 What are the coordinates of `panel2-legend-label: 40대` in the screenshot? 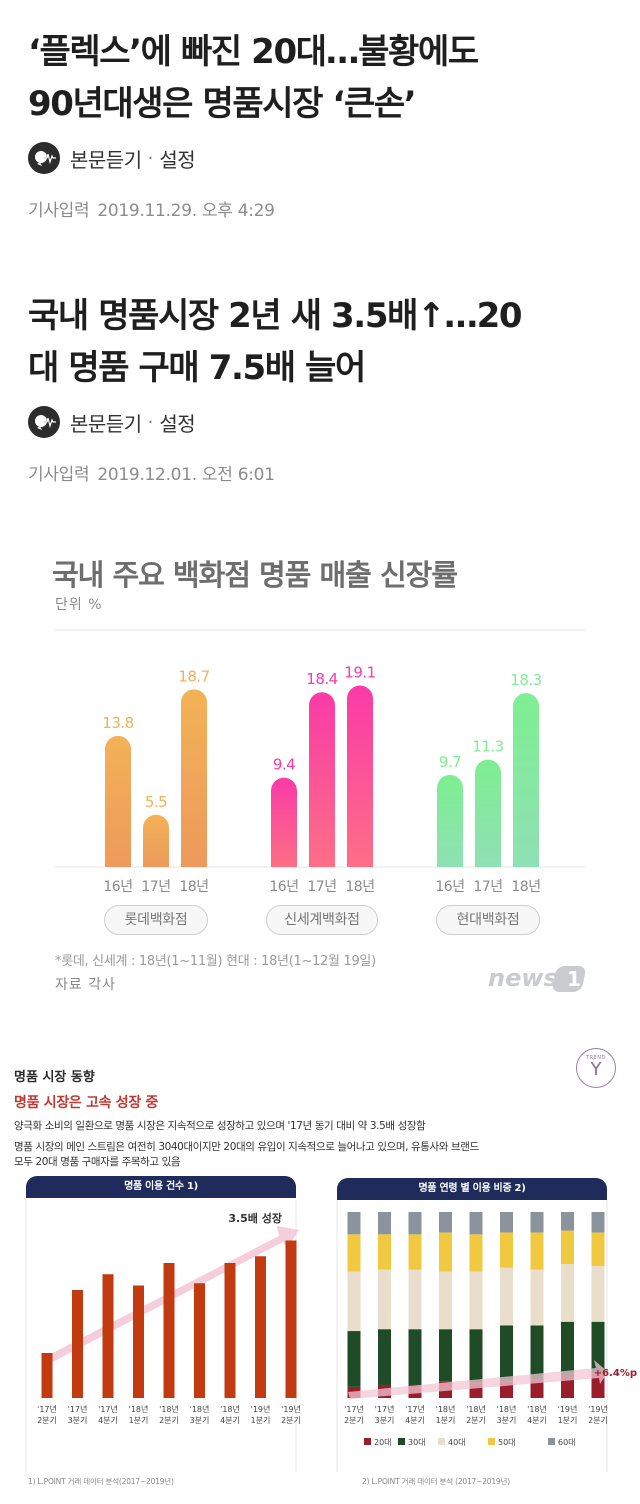 It's located at (457, 1442).